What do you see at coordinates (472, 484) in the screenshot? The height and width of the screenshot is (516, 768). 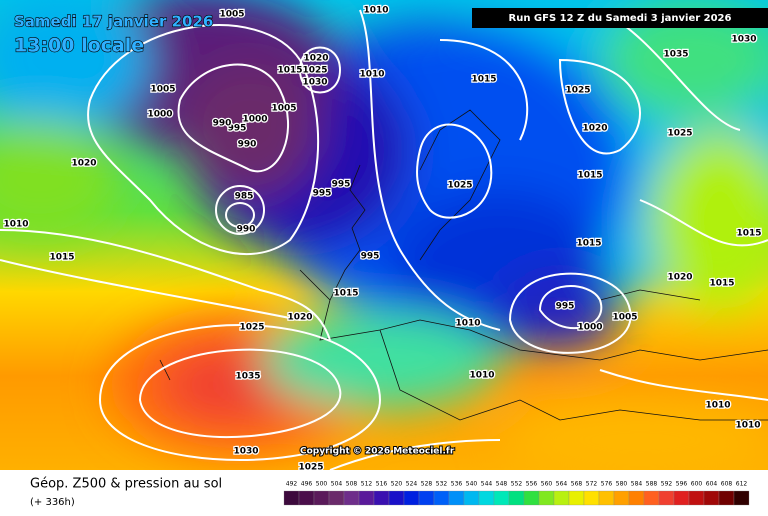 I see `scale-label: 540` at bounding box center [472, 484].